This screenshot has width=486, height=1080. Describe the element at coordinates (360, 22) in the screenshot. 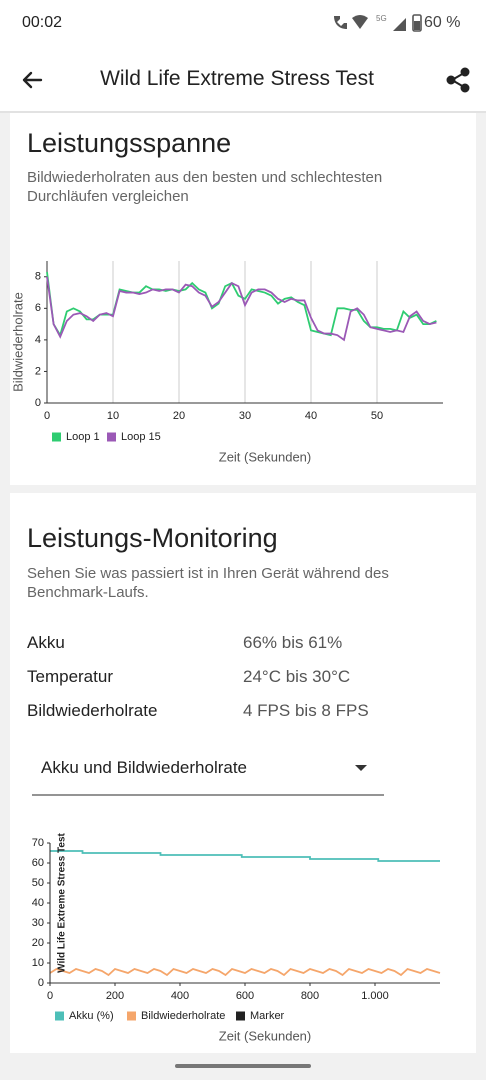

I see `wifi-icon` at that location.